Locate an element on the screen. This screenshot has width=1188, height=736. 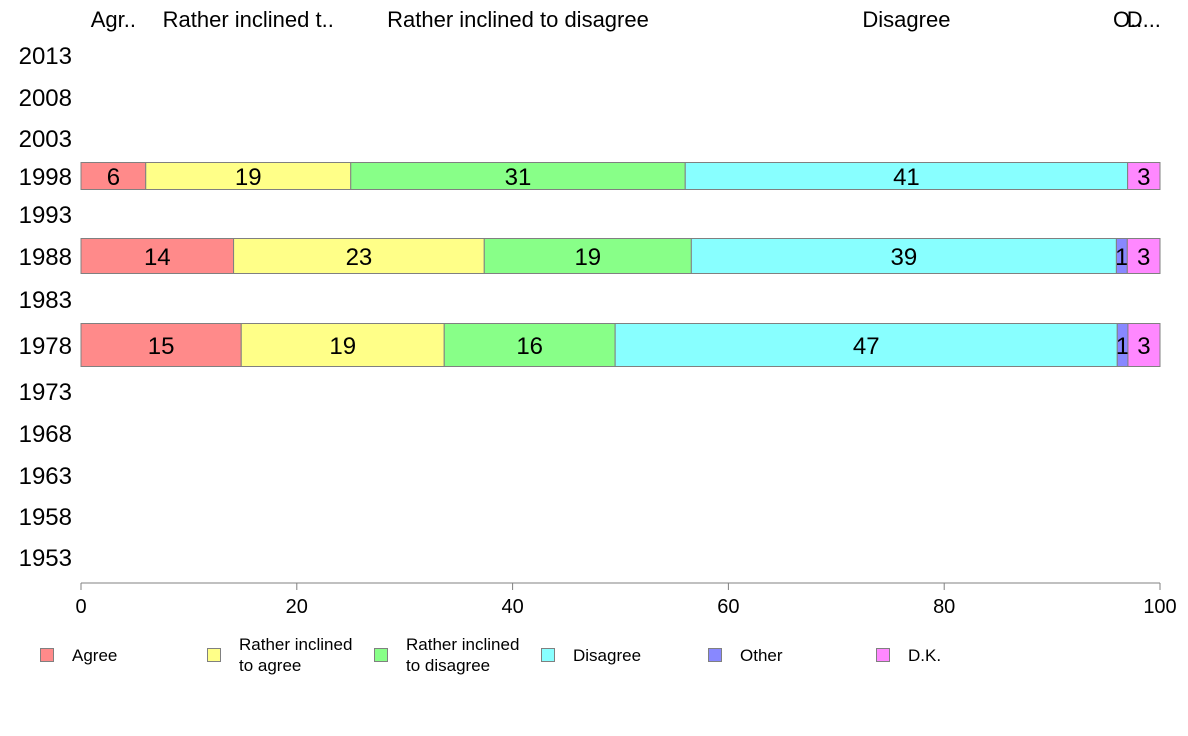
series-top-label: Rather inclined to disagree is located at coordinates (518, 19).